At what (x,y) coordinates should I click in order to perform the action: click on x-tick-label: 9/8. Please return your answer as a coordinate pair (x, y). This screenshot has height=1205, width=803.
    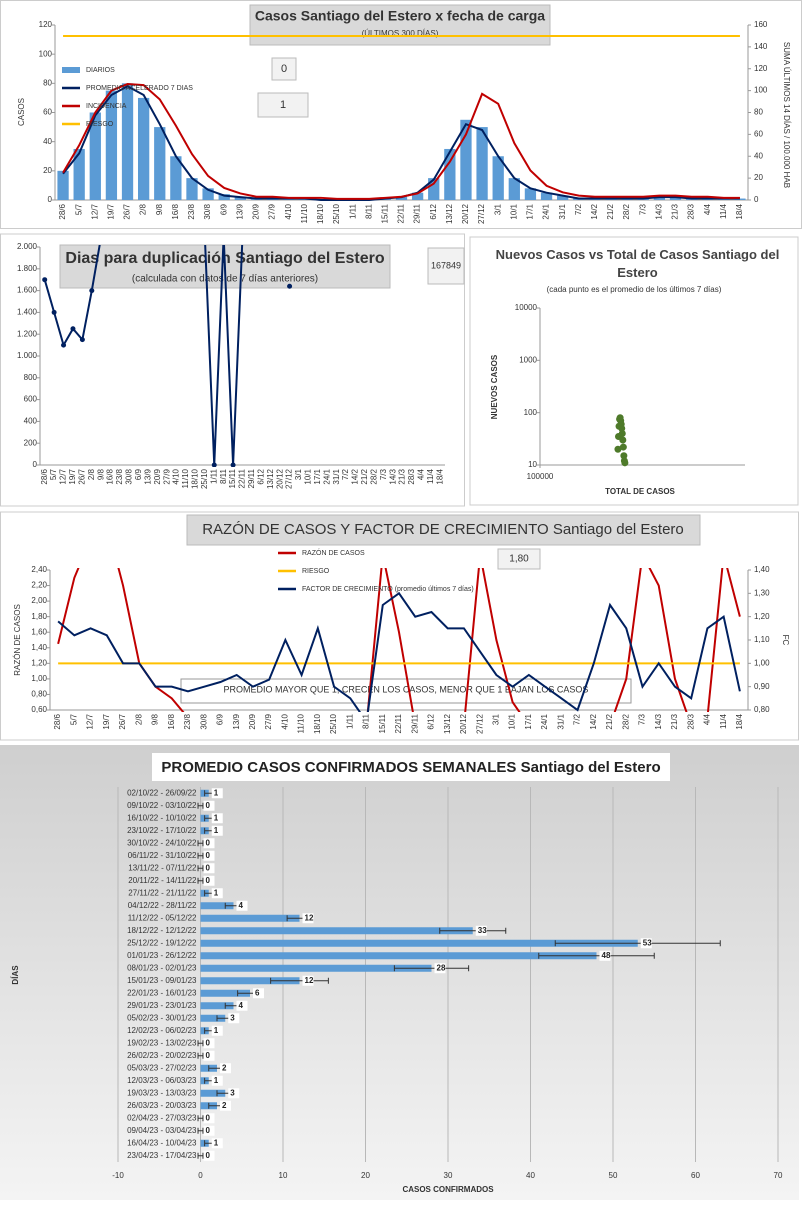
    Looking at the image, I should click on (155, 719).